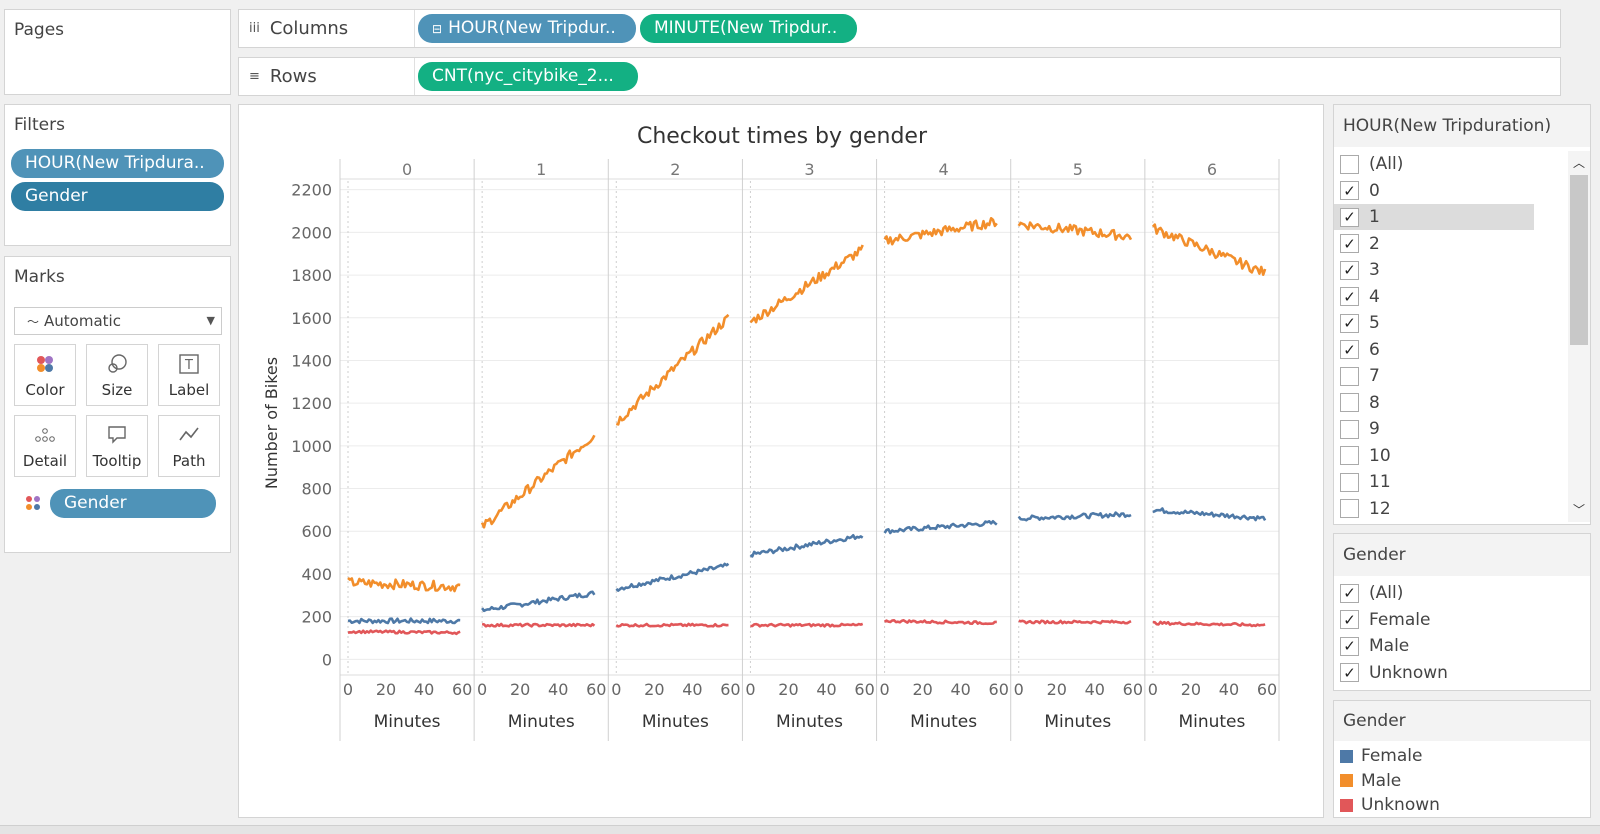 Image resolution: width=1600 pixels, height=834 pixels. What do you see at coordinates (1451, 270) in the screenshot?
I see `filter-item: ✓ 3` at bounding box center [1451, 270].